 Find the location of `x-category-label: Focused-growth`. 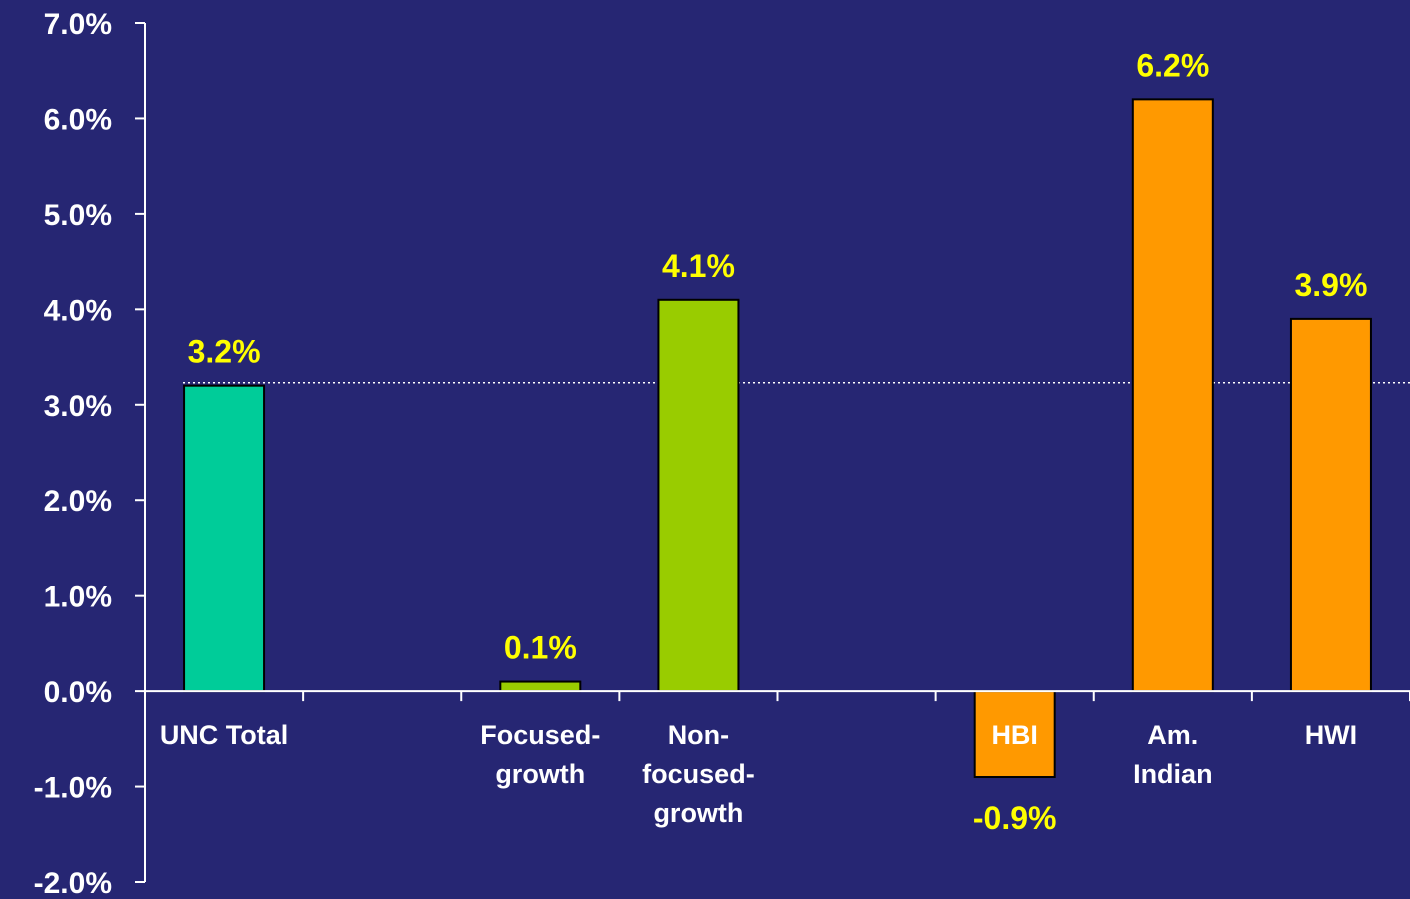

x-category-label: Focused-growth is located at coordinates (540, 754).